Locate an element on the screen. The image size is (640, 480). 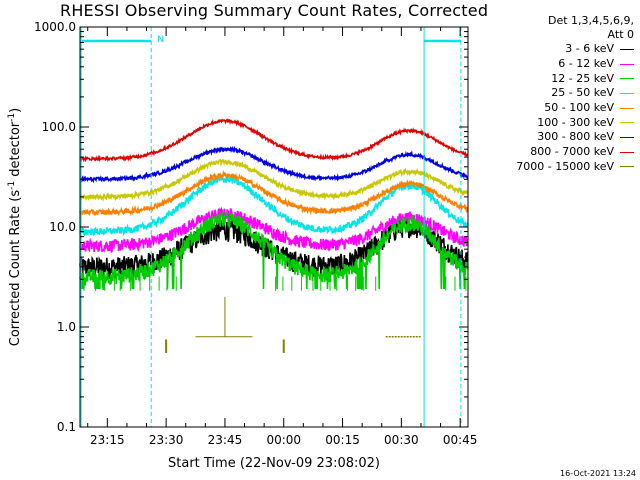
x-tick-label: 23:15 is located at coordinates (107, 440).